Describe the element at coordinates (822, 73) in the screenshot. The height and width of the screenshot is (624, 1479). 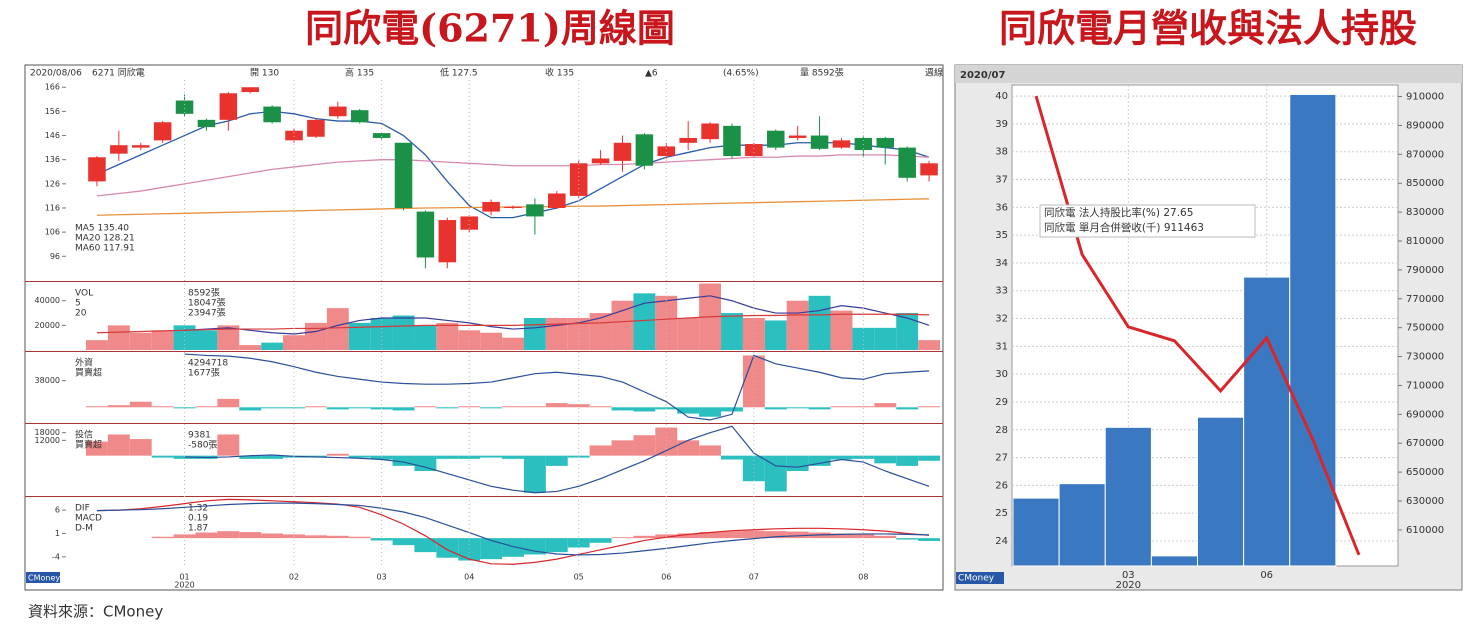
I see `header-item: 量 8592張` at that location.